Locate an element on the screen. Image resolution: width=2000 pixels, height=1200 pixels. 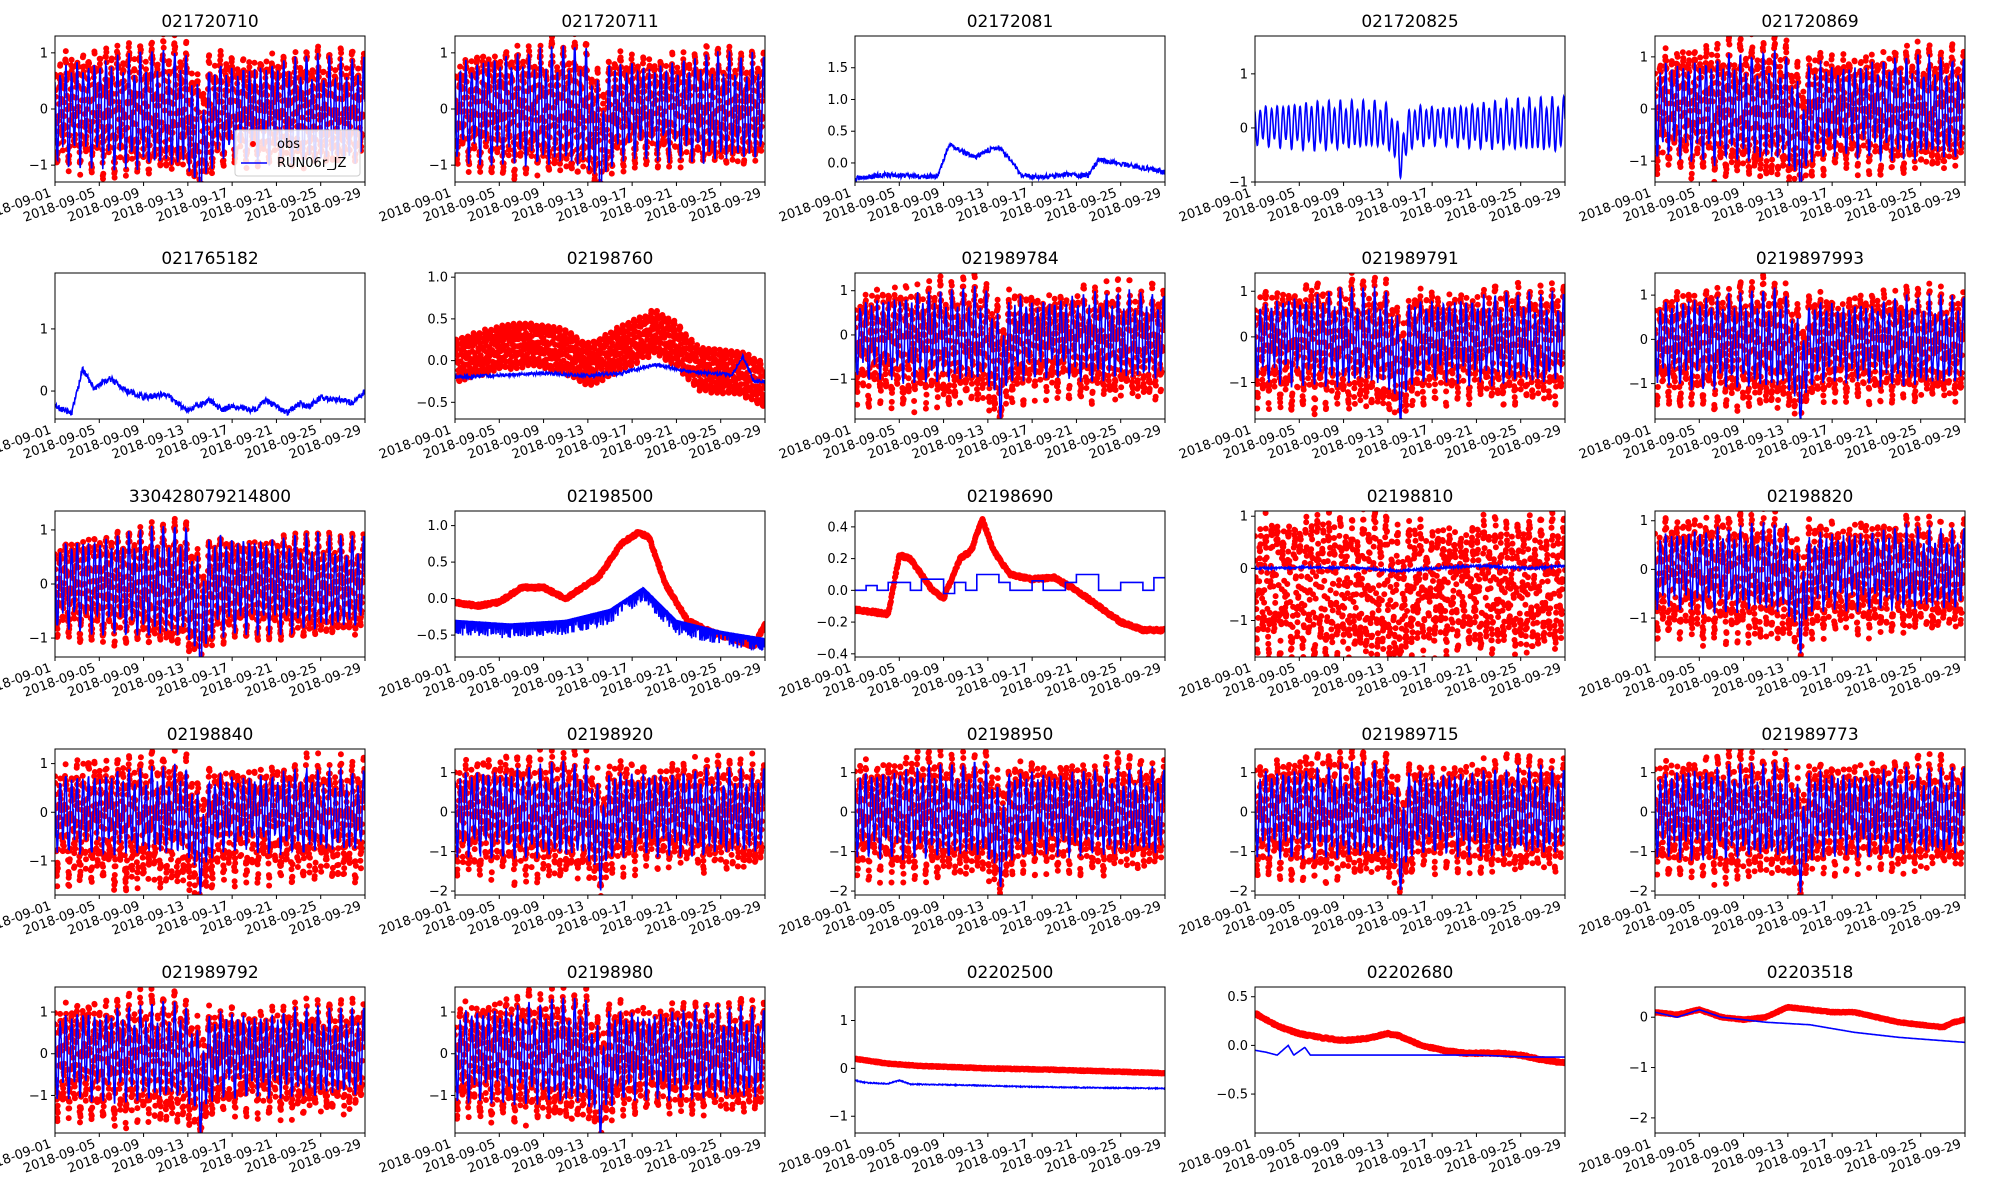
subplot-title: 021720711 is located at coordinates (609, 22).